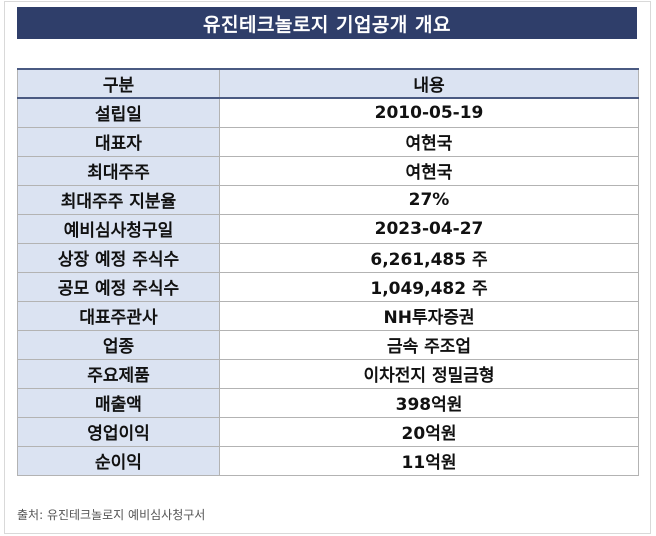 The image size is (656, 536). What do you see at coordinates (118, 112) in the screenshot?
I see `row-label: 설립일` at bounding box center [118, 112].